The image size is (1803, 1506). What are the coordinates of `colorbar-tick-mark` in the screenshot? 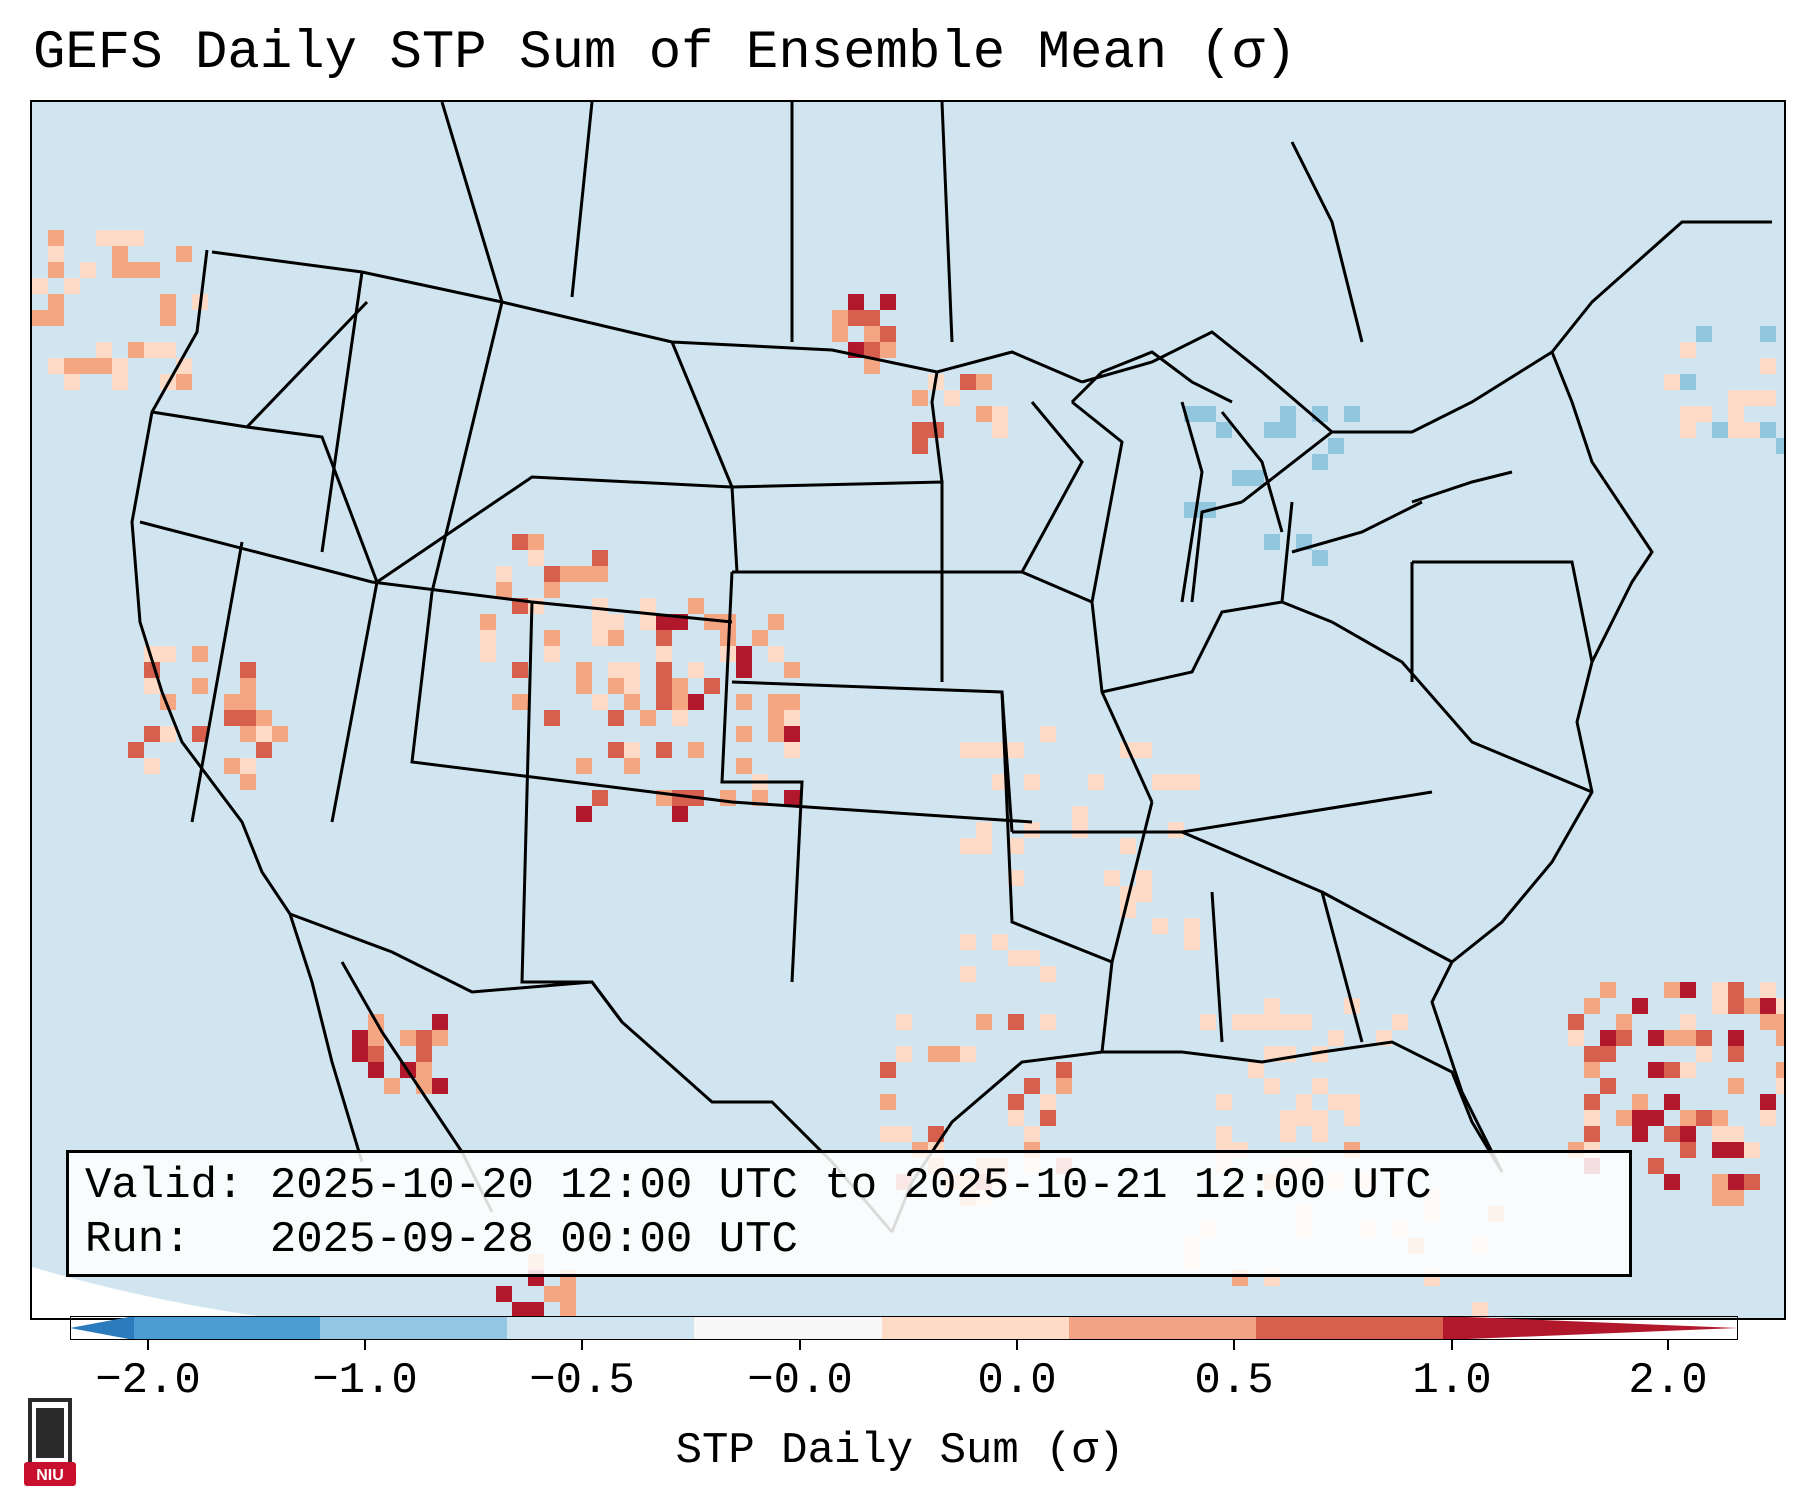 It's located at (1234, 1345).